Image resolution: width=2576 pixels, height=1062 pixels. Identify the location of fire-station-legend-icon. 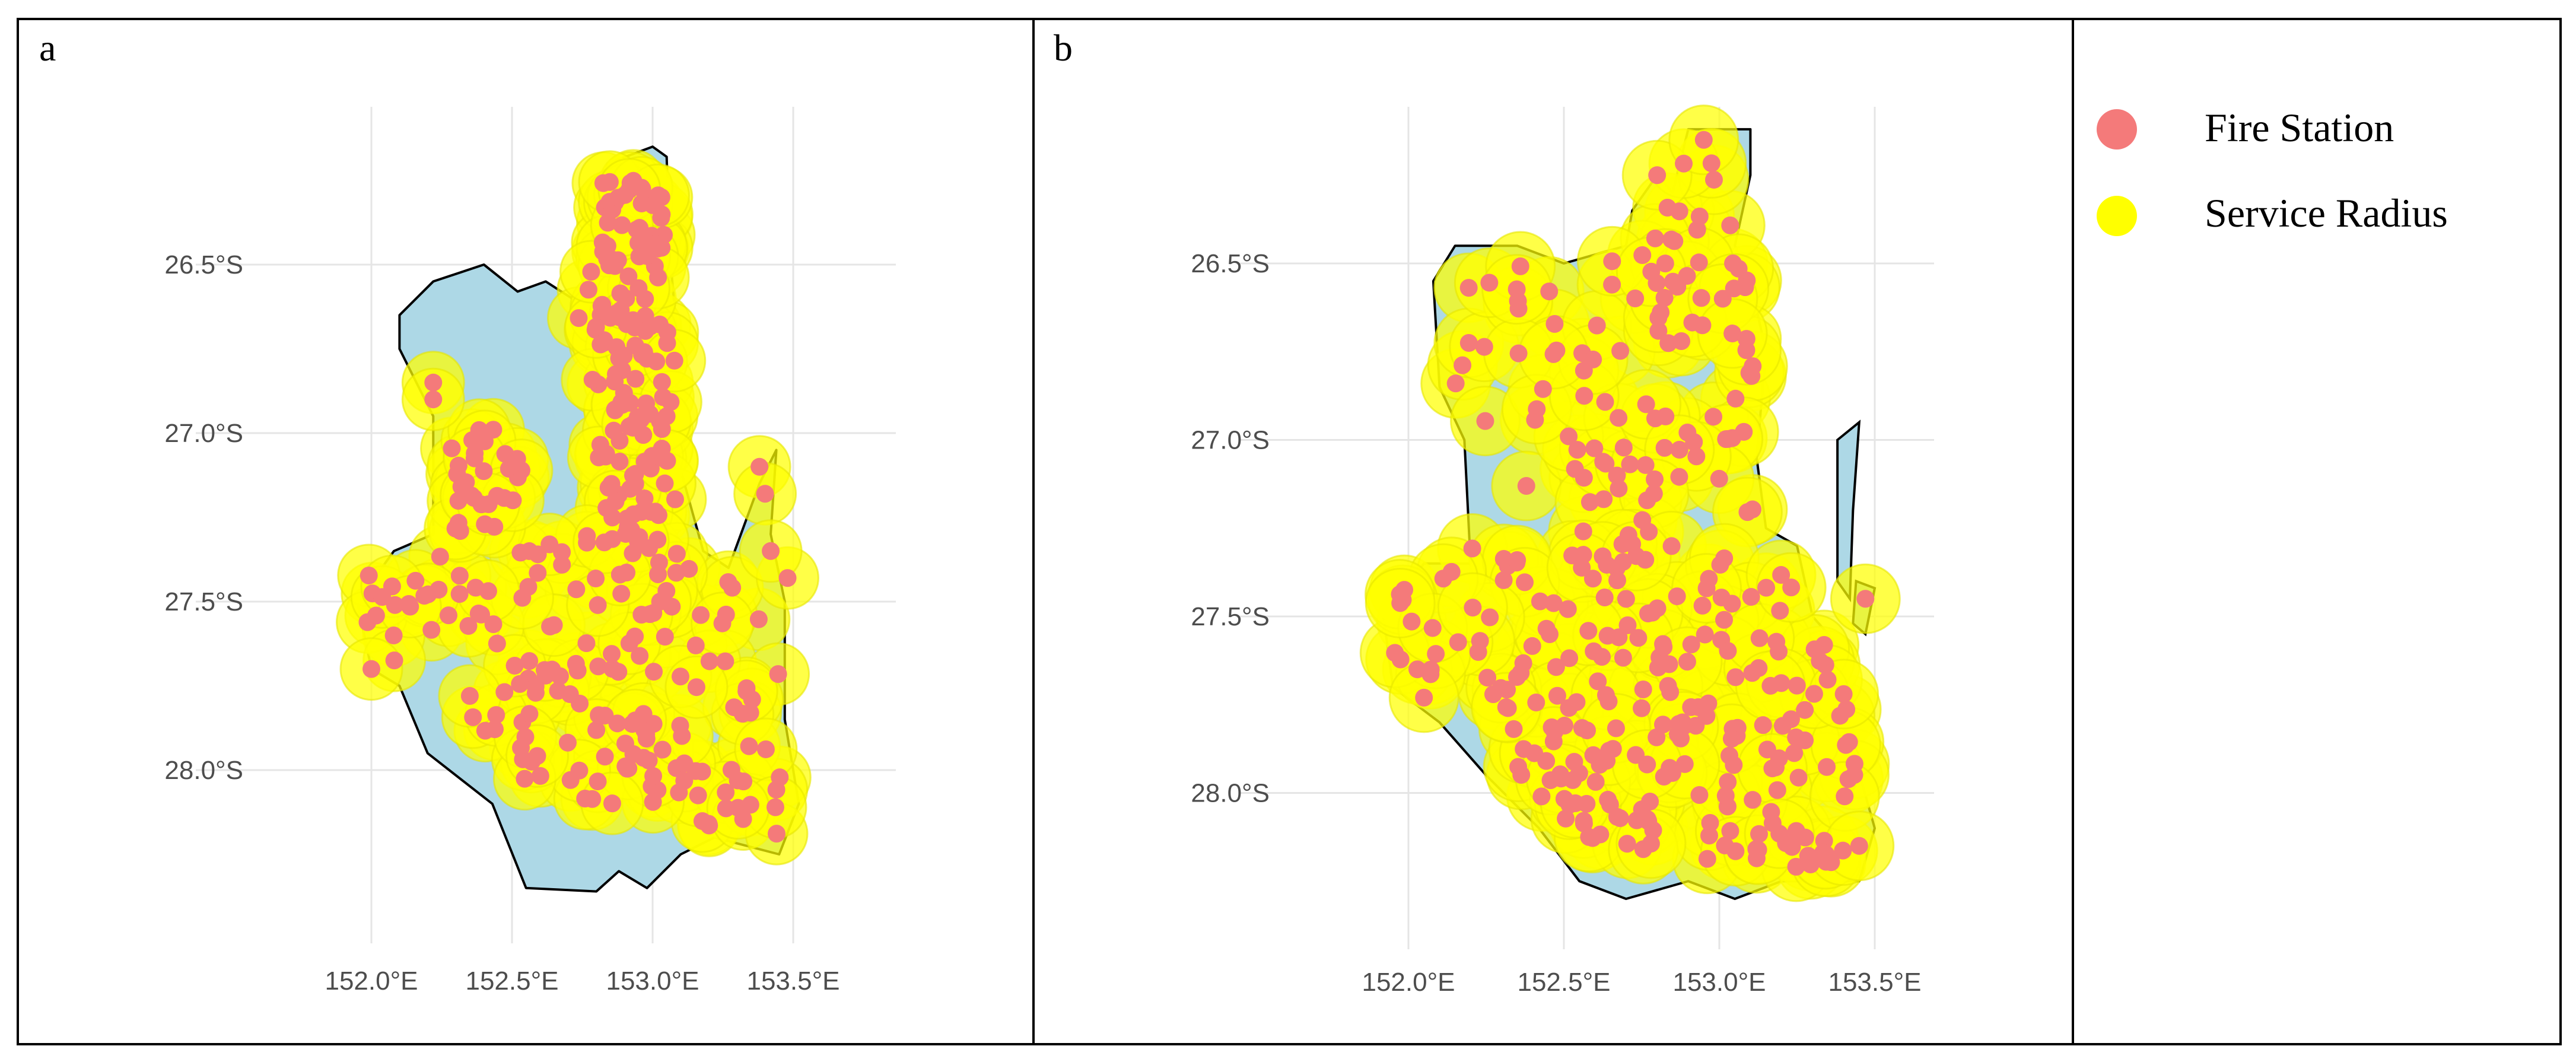
(2117, 129).